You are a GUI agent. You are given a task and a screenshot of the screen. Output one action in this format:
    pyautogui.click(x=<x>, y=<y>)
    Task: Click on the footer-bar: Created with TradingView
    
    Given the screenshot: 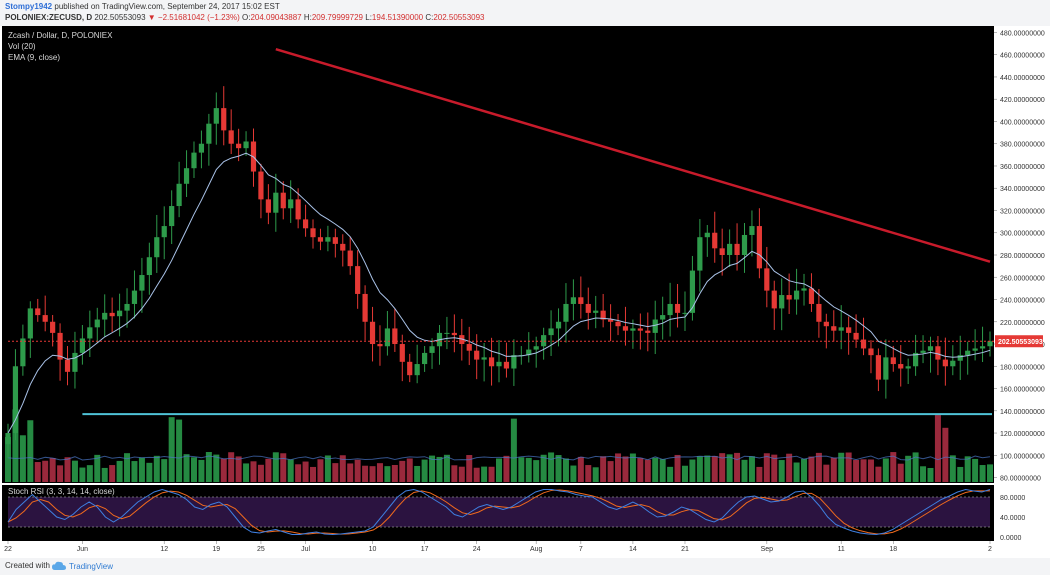 What is the action you would take?
    pyautogui.click(x=525, y=566)
    